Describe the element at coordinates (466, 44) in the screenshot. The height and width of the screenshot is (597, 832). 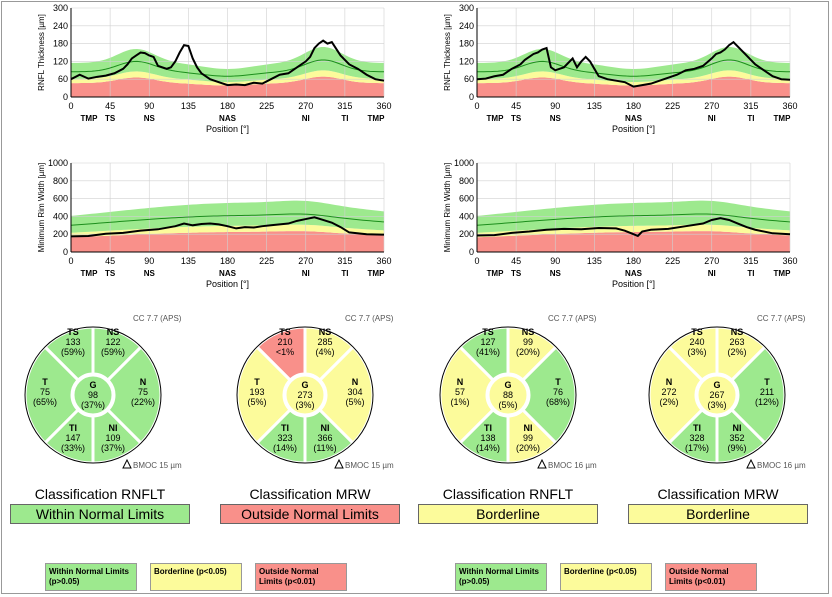
I see `right-rnflt-ytick-label: 180` at that location.